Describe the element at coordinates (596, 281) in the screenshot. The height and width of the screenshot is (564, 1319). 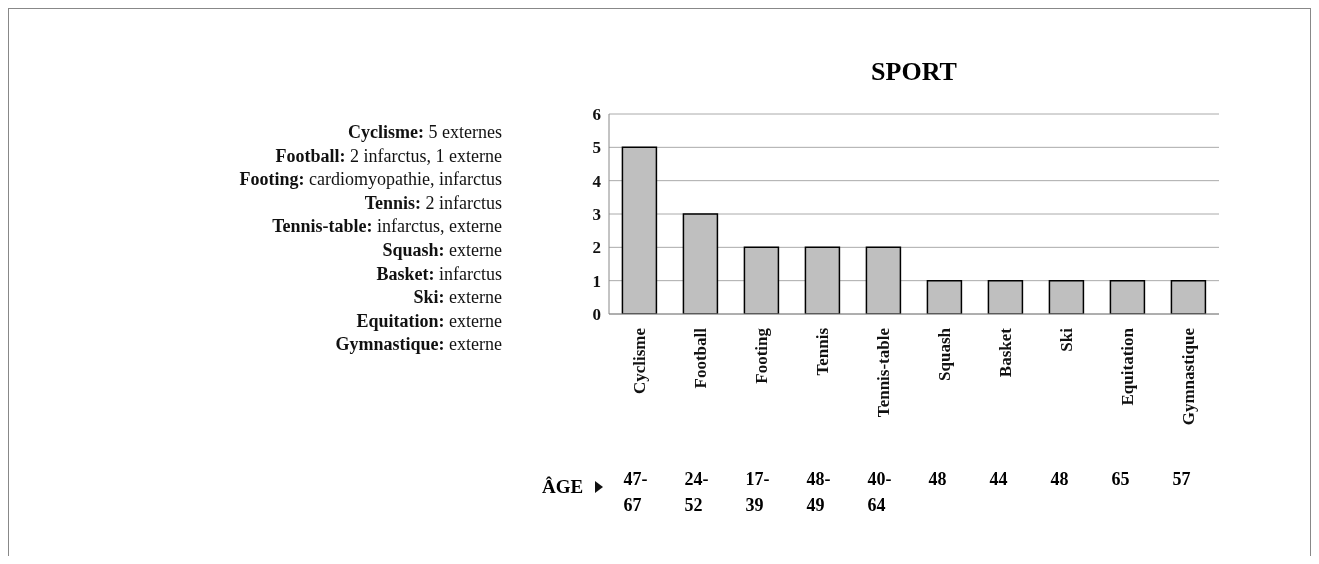
I see `y-tick-label: 1` at that location.